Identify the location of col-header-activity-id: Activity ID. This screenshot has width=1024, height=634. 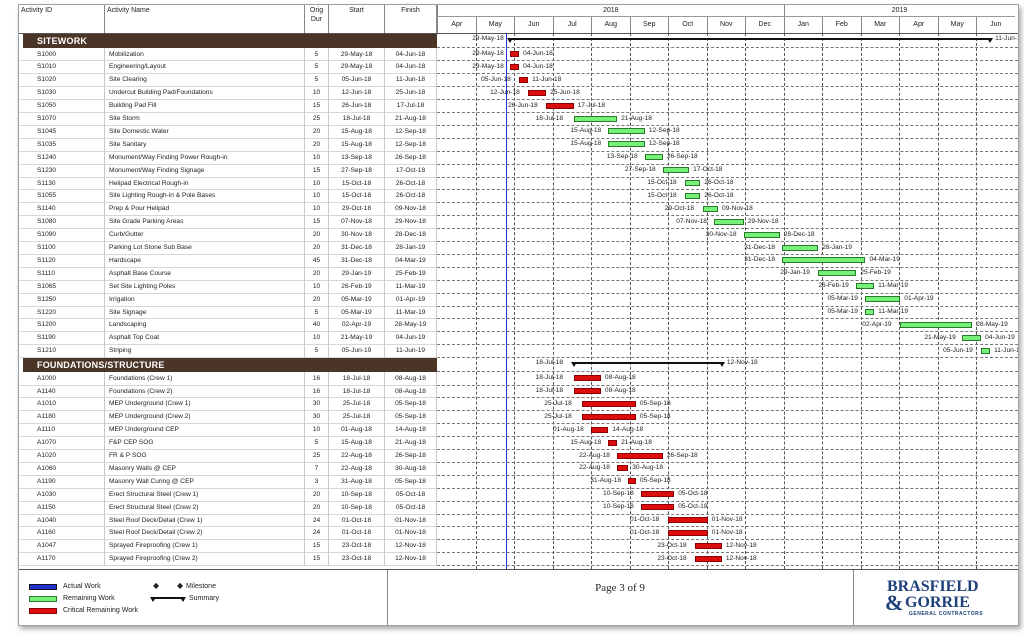
(62, 19).